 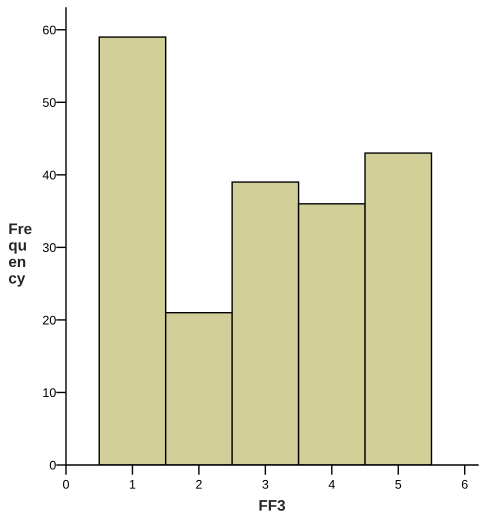 What do you see at coordinates (49, 102) in the screenshot?
I see `y-tick-label: 50` at bounding box center [49, 102].